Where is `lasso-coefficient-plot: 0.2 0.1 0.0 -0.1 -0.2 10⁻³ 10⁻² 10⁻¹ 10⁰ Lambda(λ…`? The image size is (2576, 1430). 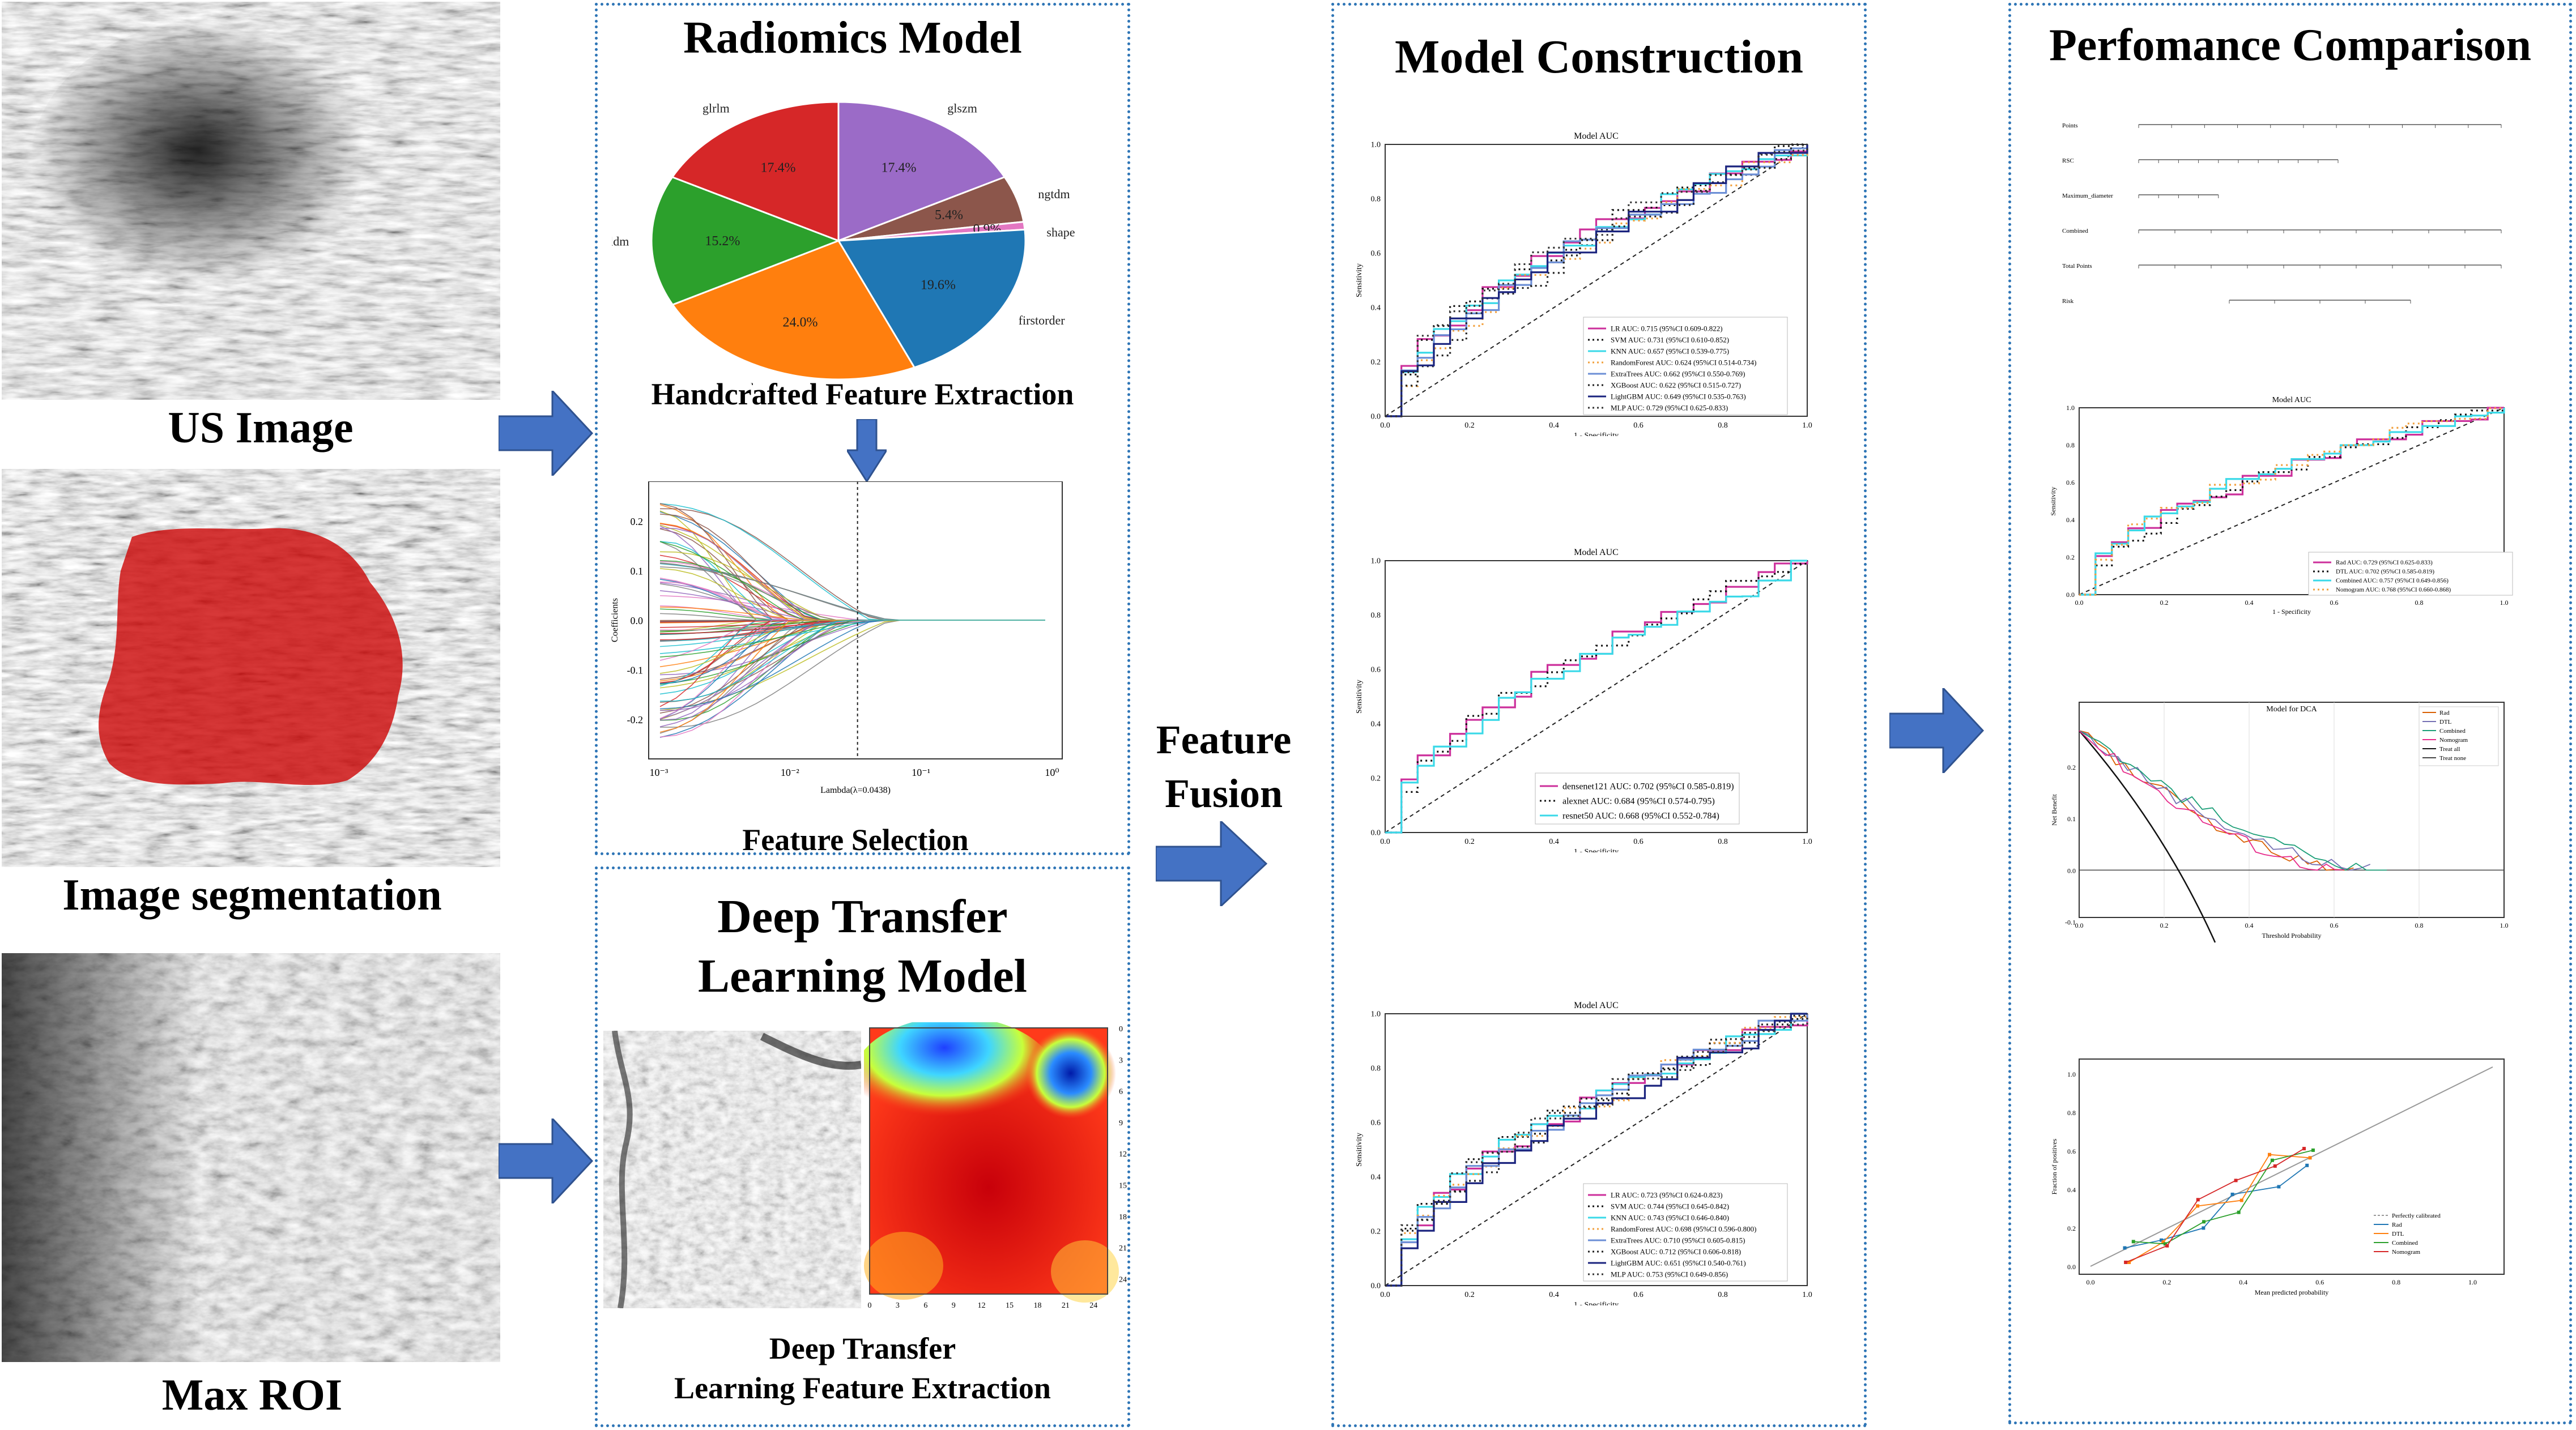 lasso-coefficient-plot: 0.2 0.1 0.0 -0.1 -0.2 10⁻³ 10⁻² 10⁻¹ 10⁰ Lambda(λ… is located at coordinates (837, 638).